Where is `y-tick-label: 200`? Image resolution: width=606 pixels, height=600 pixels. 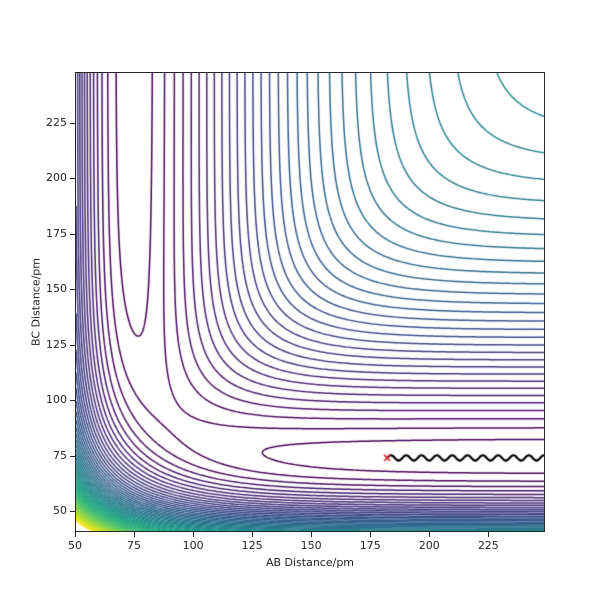
y-tick-label: 200 is located at coordinates (56, 178).